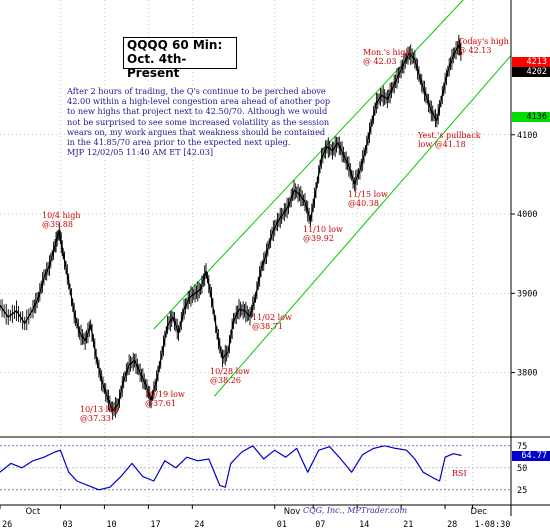 The image size is (550, 531). I want to click on price-tick-label: 4100, so click(527, 136).